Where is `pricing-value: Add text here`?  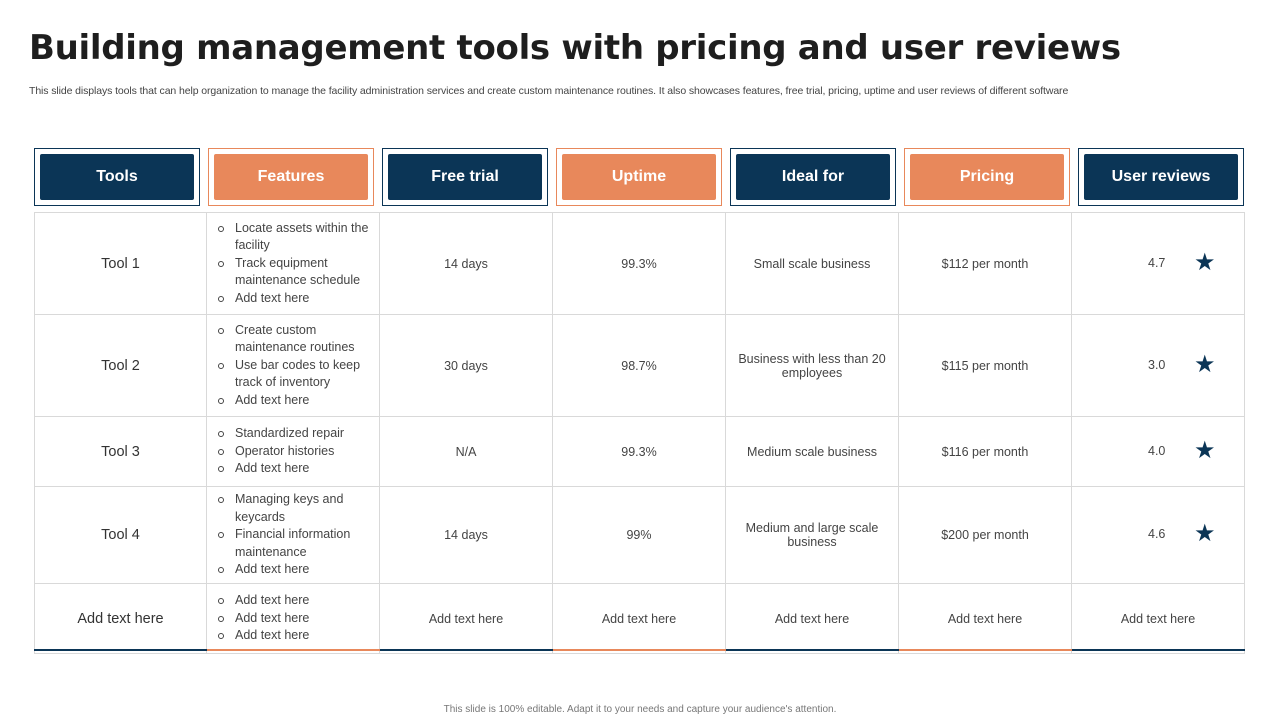
pricing-value: Add text here is located at coordinates (985, 618).